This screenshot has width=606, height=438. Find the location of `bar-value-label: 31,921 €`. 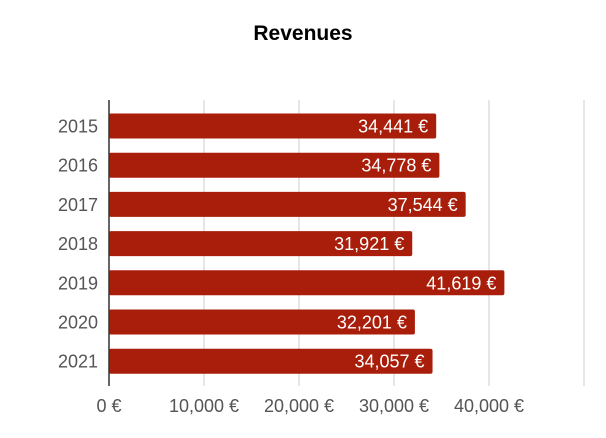

bar-value-label: 31,921 € is located at coordinates (369, 244).